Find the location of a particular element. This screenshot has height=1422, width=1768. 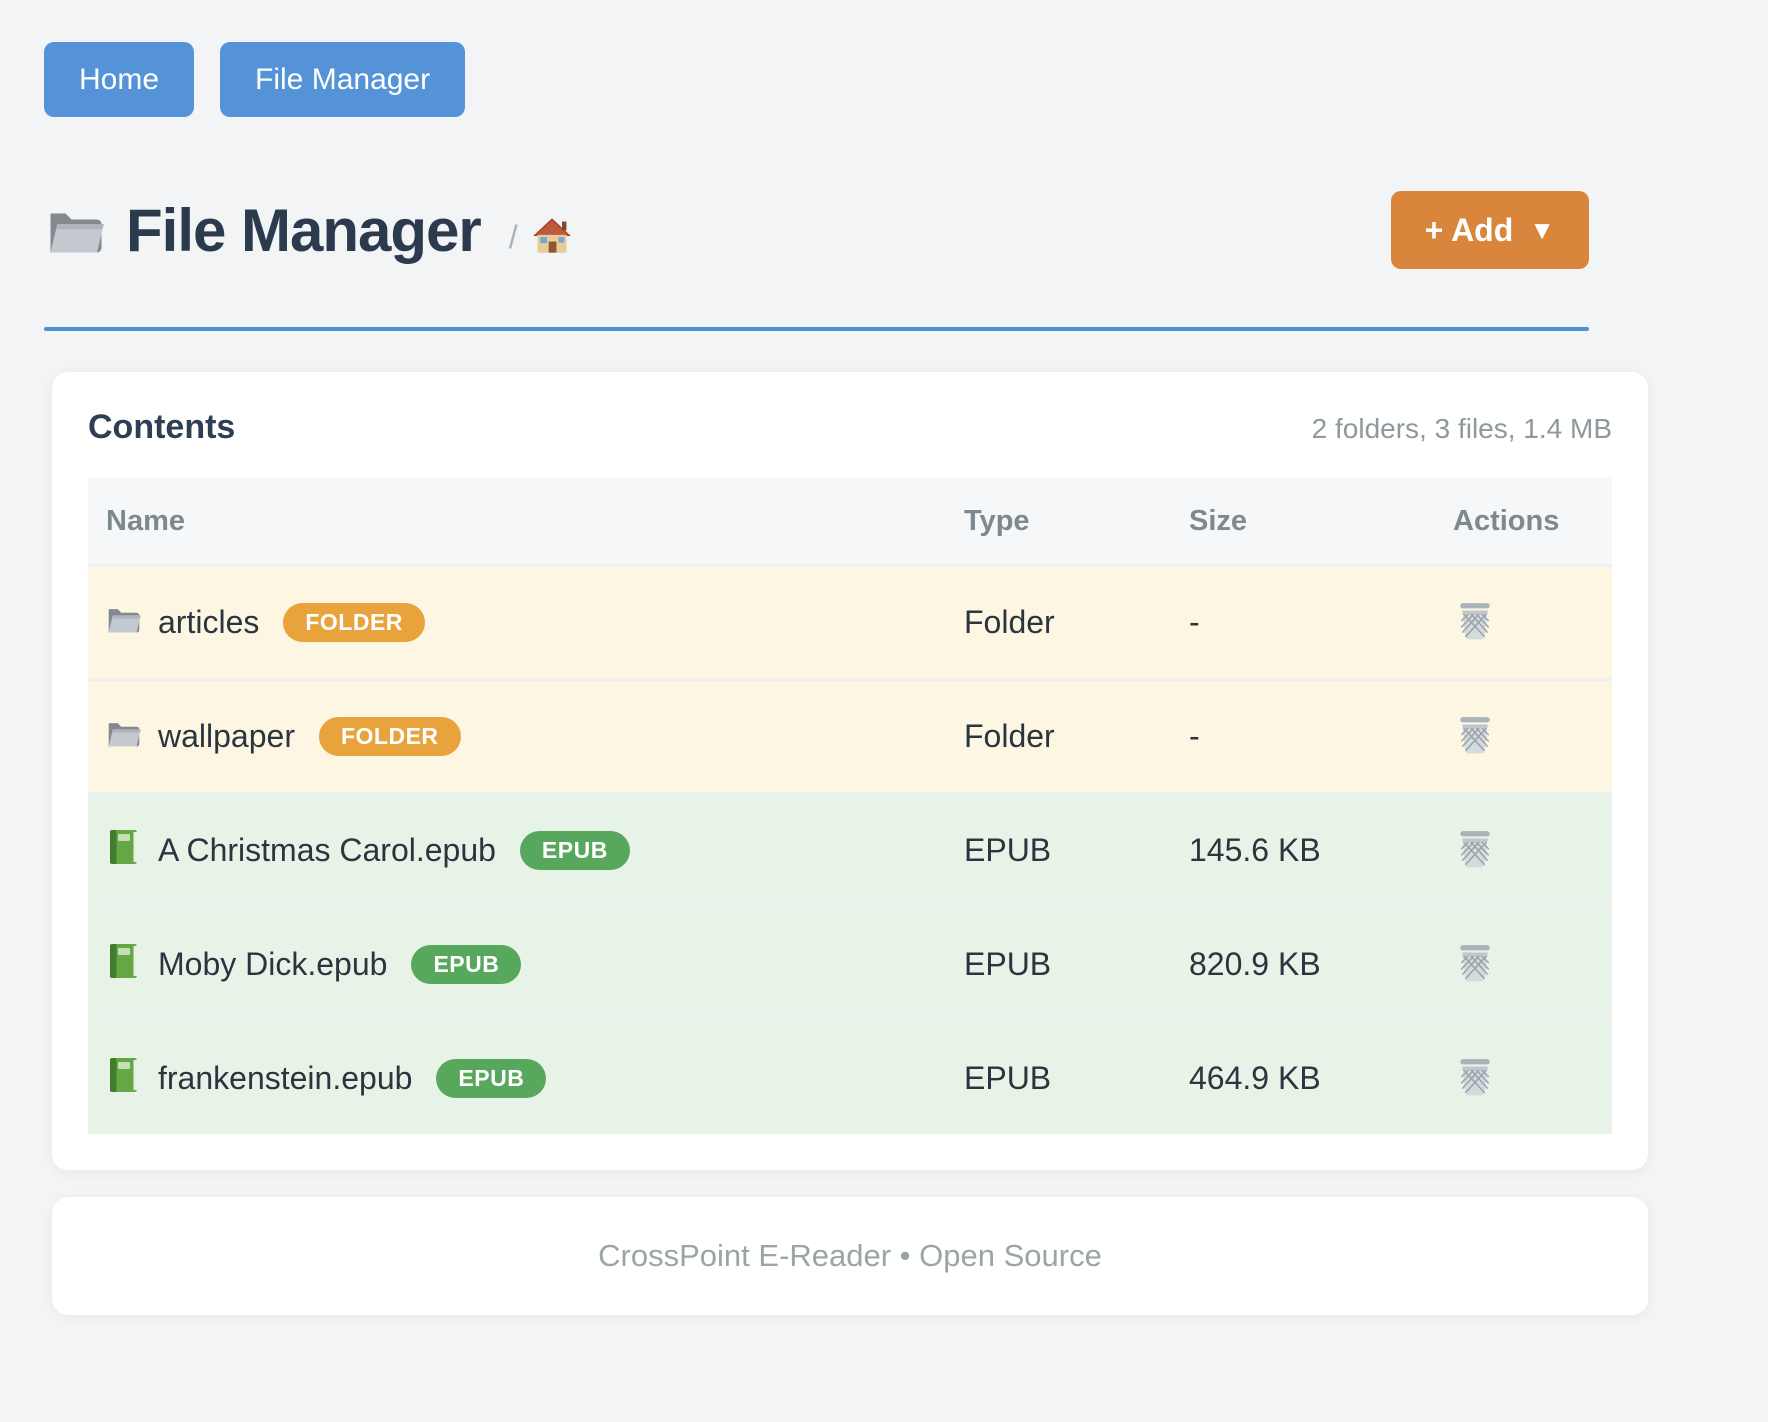

file-name: frankenstein.epub is located at coordinates (285, 1078).